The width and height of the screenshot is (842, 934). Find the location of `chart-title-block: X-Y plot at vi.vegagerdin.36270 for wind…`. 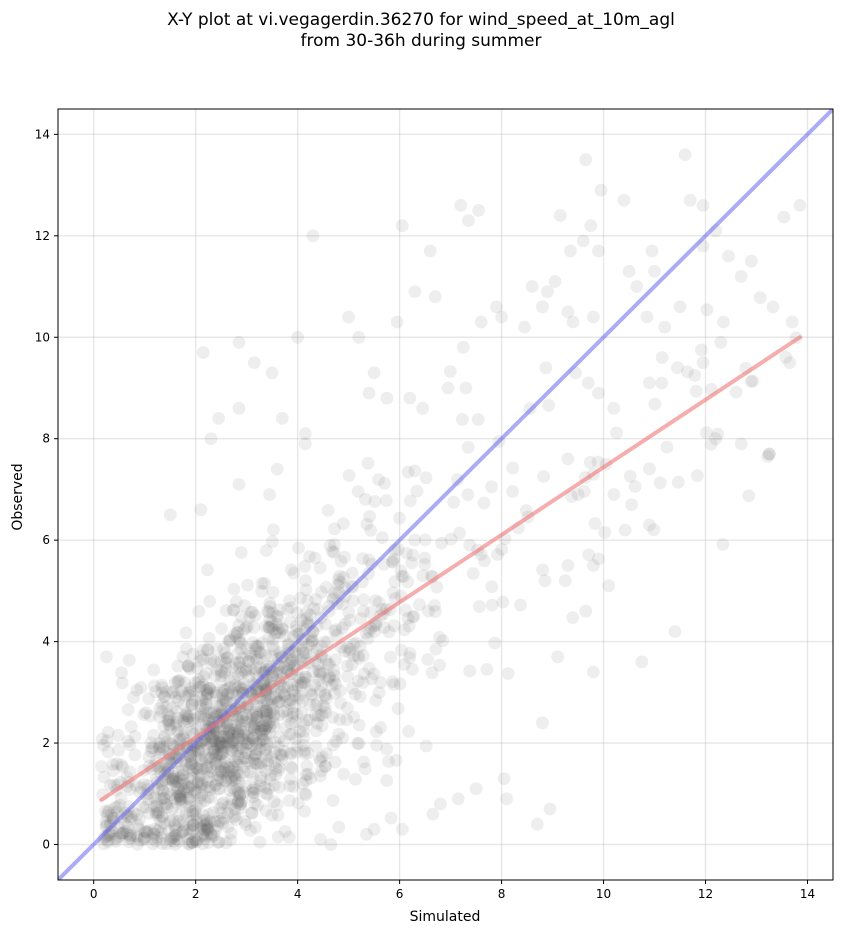

chart-title-block: X-Y plot at vi.vegagerdin.36270 for wind… is located at coordinates (421, 31).